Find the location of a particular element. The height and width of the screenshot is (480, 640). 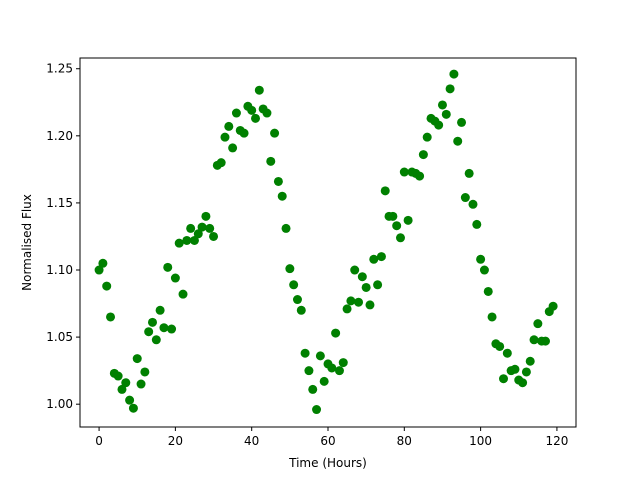

x-tick-label: 0 is located at coordinates (99, 441).